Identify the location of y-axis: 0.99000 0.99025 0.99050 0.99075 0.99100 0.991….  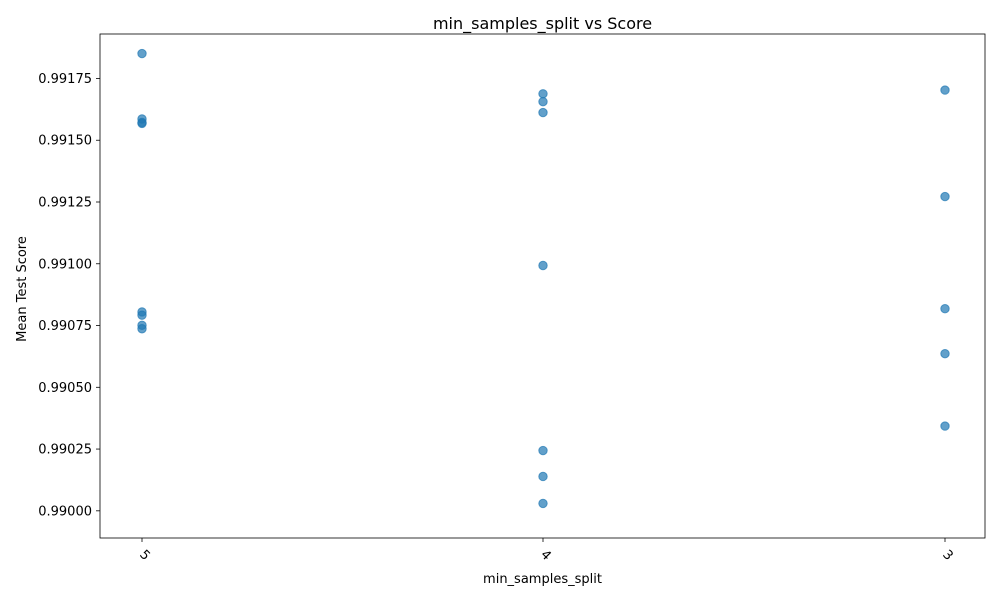
(69, 295).